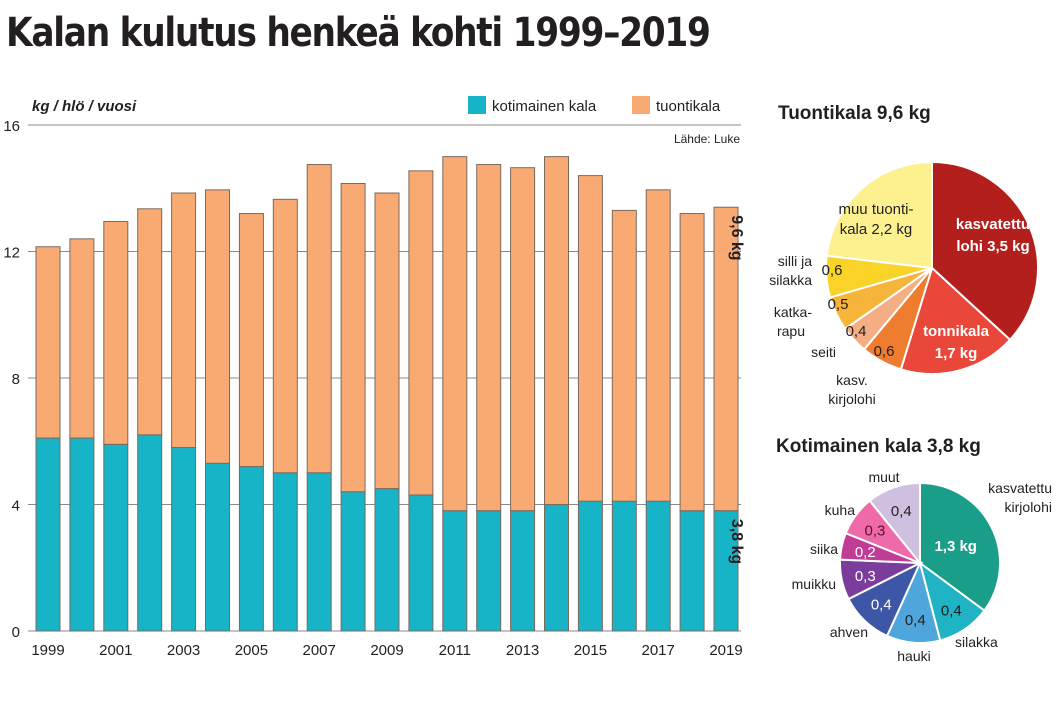 This screenshot has width=1057, height=702. I want to click on pie-slice-tonnikala, so click(955, 320).